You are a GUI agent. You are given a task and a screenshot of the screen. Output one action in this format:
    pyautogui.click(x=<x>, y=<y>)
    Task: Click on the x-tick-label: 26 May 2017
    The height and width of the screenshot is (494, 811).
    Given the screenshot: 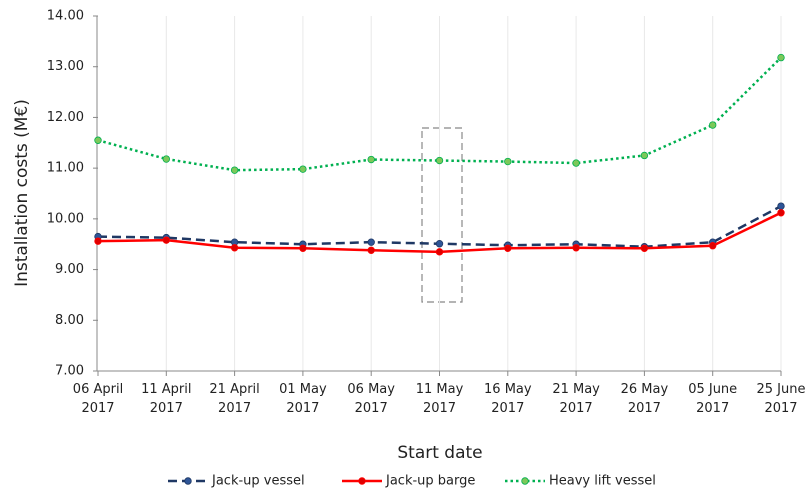 What is the action you would take?
    pyautogui.click(x=644, y=399)
    